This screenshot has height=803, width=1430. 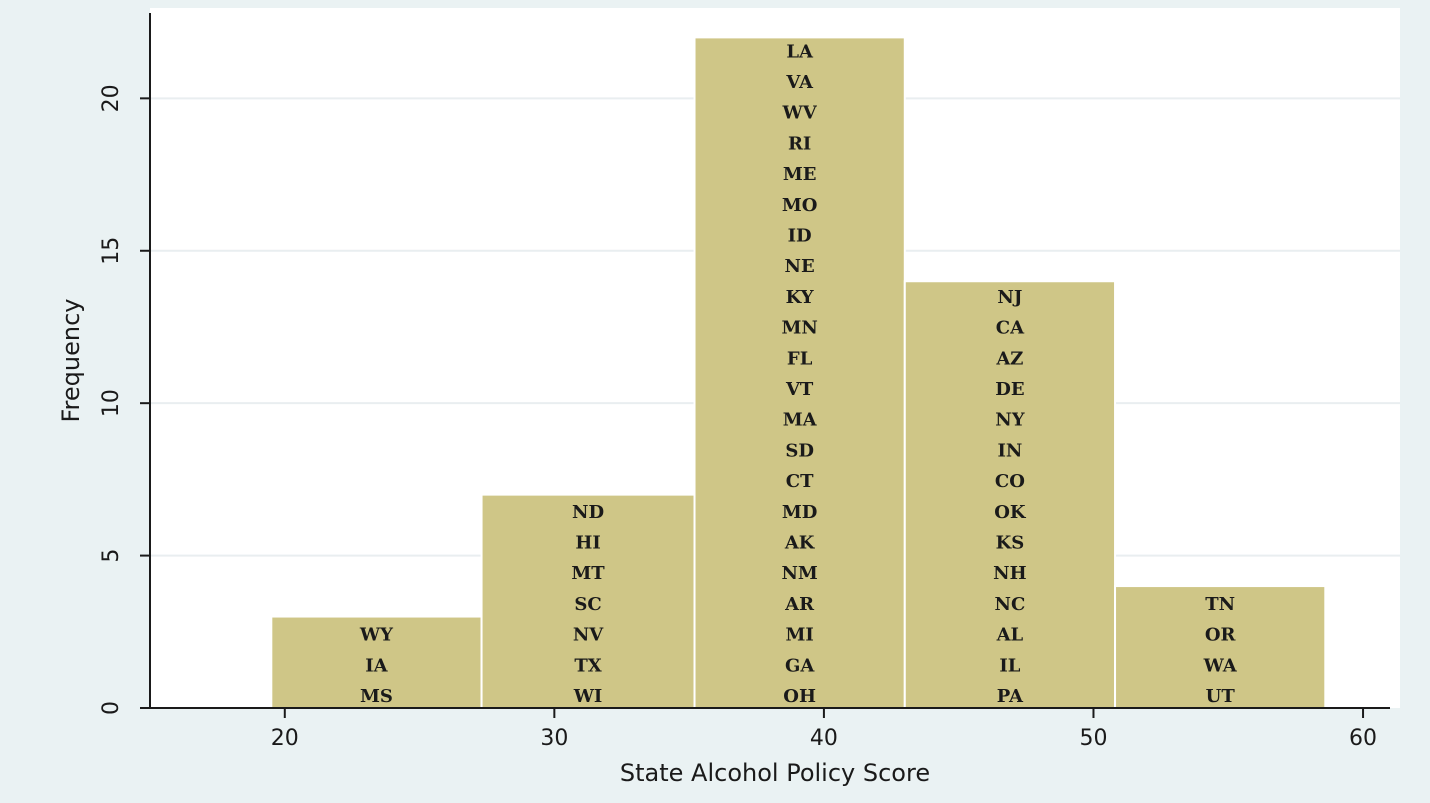 What do you see at coordinates (1093, 738) in the screenshot?
I see `x-tick-label-50: 50` at bounding box center [1093, 738].